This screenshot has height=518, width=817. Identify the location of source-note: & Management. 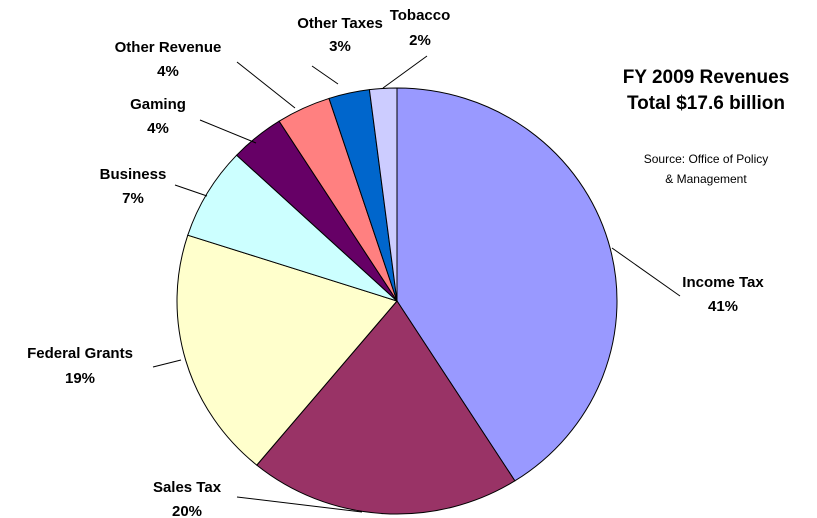
(706, 179).